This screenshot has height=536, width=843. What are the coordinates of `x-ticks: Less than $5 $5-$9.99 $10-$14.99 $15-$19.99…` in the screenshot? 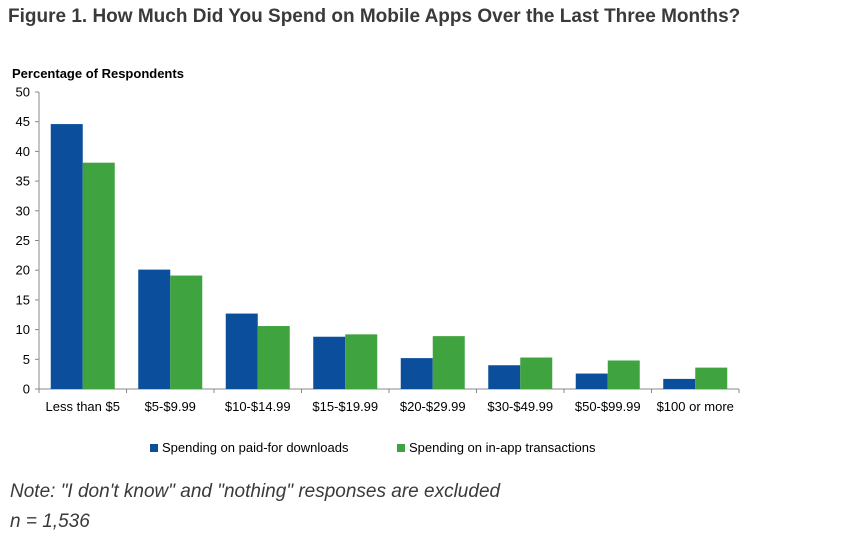 It's located at (389, 401).